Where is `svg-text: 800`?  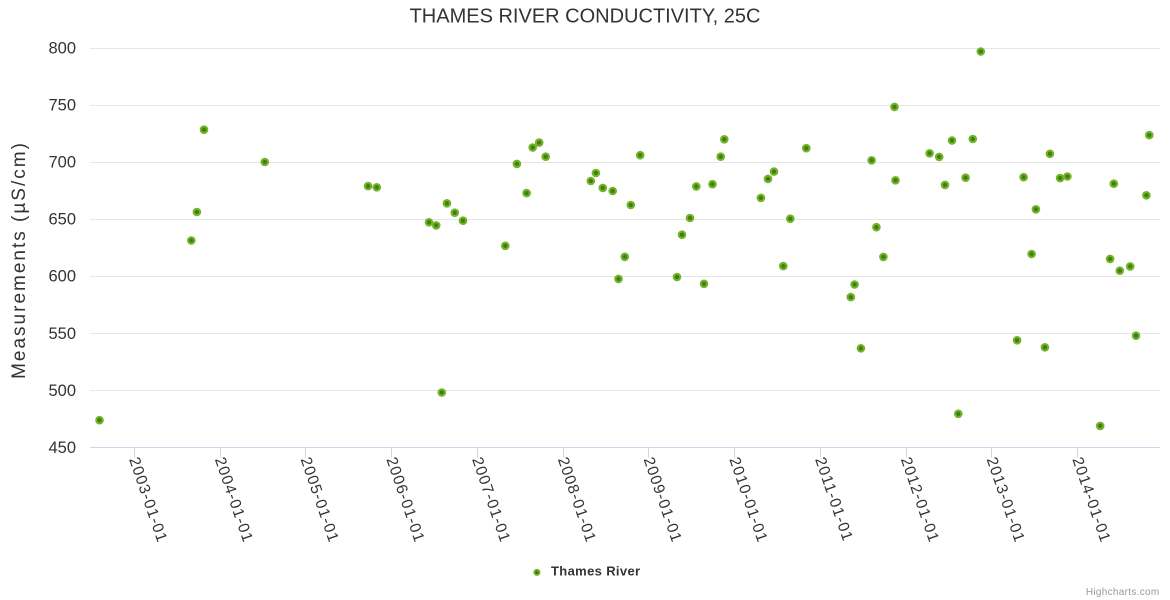 svg-text: 800 is located at coordinates (62, 48).